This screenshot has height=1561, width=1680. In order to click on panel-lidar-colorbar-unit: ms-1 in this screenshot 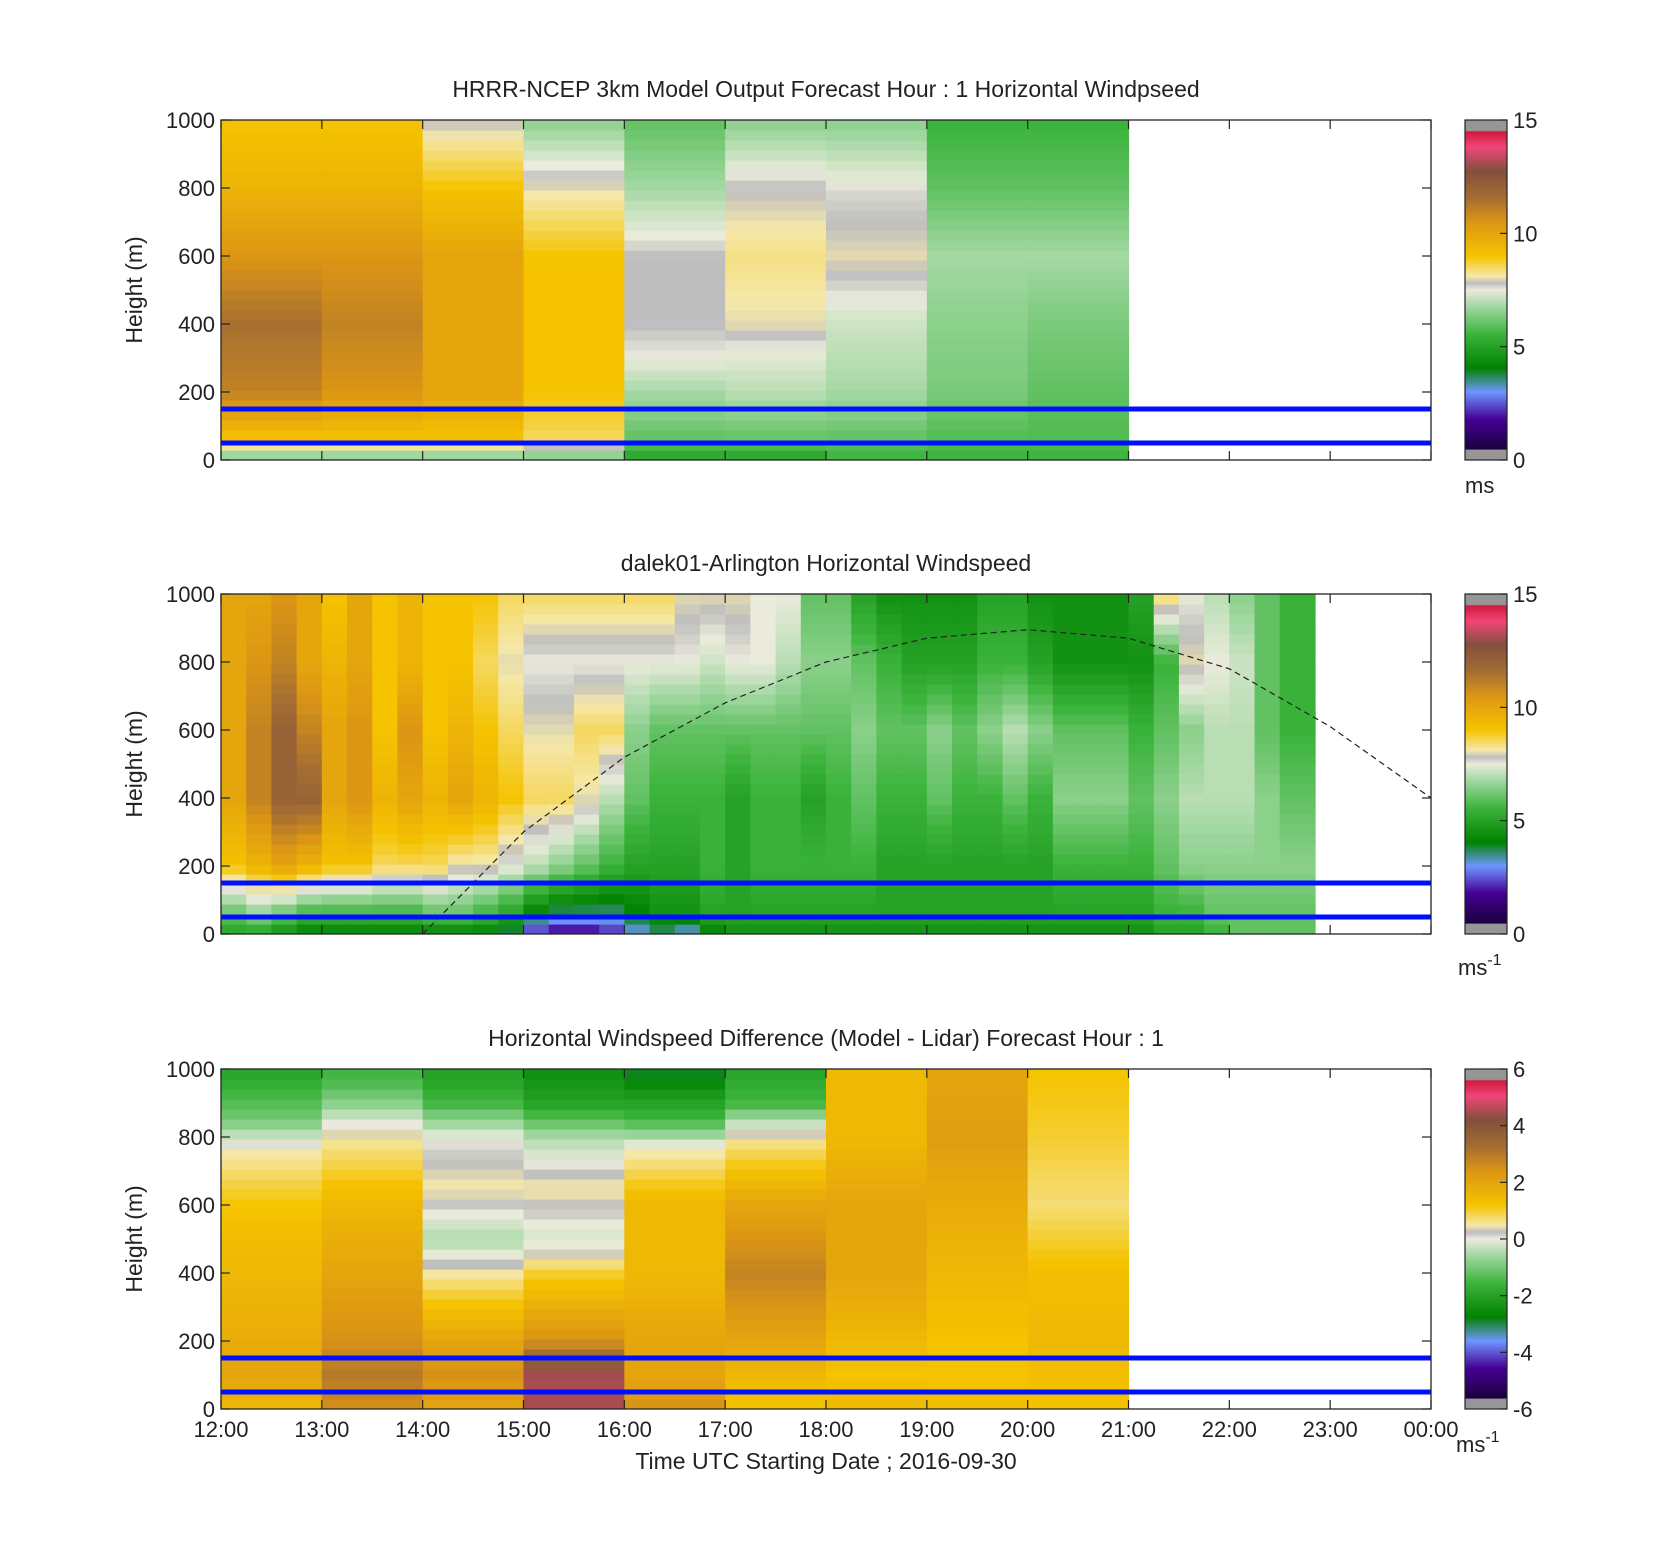, I will do `click(1480, 966)`.